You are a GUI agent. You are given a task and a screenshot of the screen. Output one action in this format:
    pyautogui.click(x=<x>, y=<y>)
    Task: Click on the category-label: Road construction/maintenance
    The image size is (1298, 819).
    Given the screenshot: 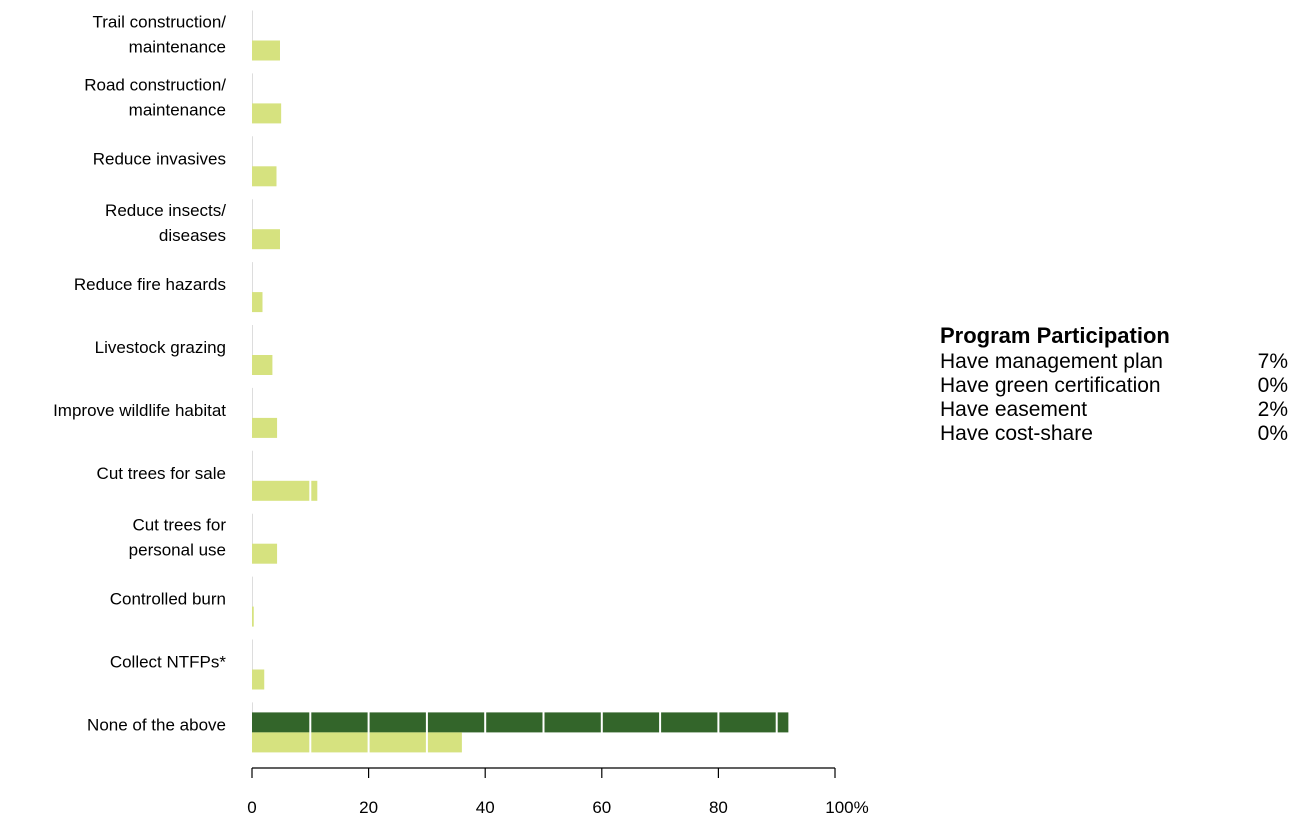 What is the action you would take?
    pyautogui.click(x=155, y=97)
    